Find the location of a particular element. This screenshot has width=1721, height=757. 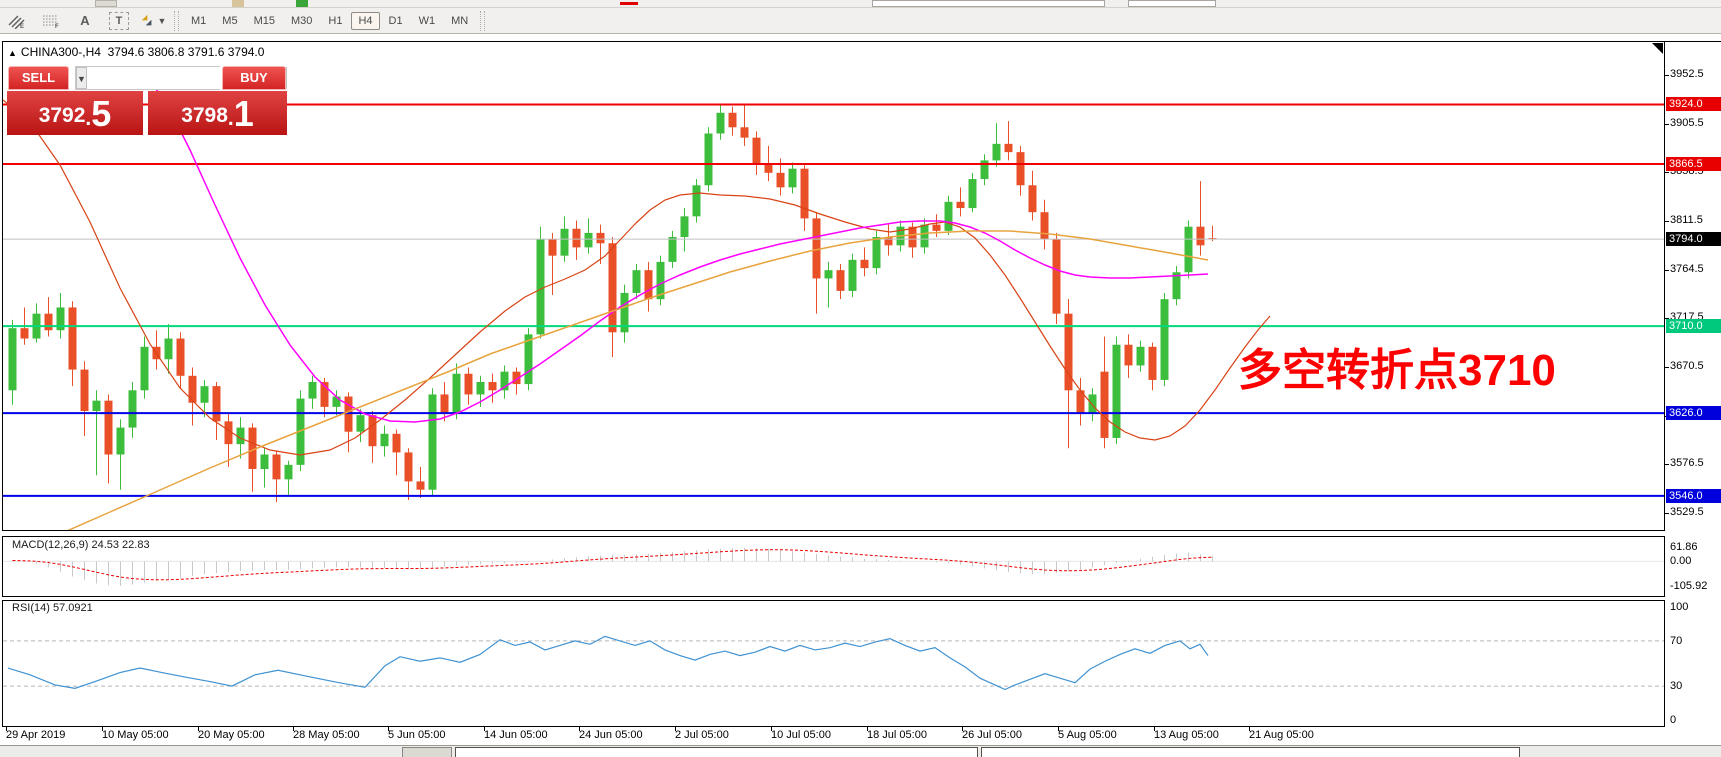

price-tick-label: 3529.5 is located at coordinates (1687, 512).